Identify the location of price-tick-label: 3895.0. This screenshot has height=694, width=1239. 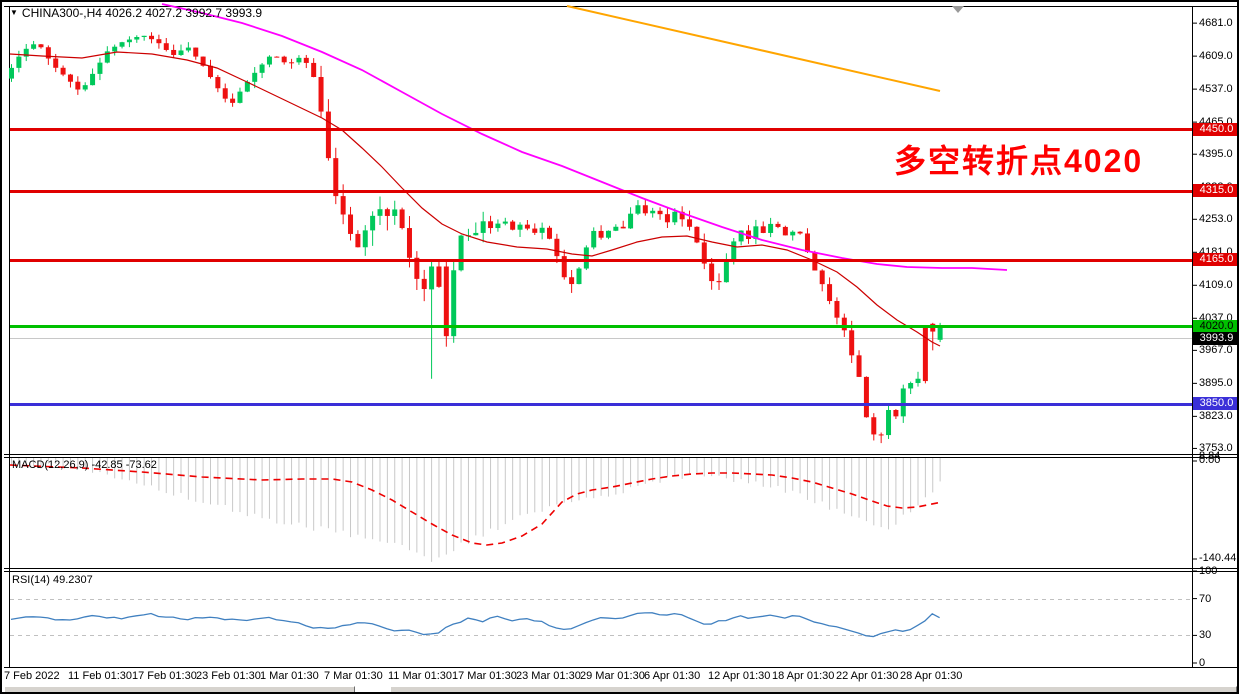
(1216, 383).